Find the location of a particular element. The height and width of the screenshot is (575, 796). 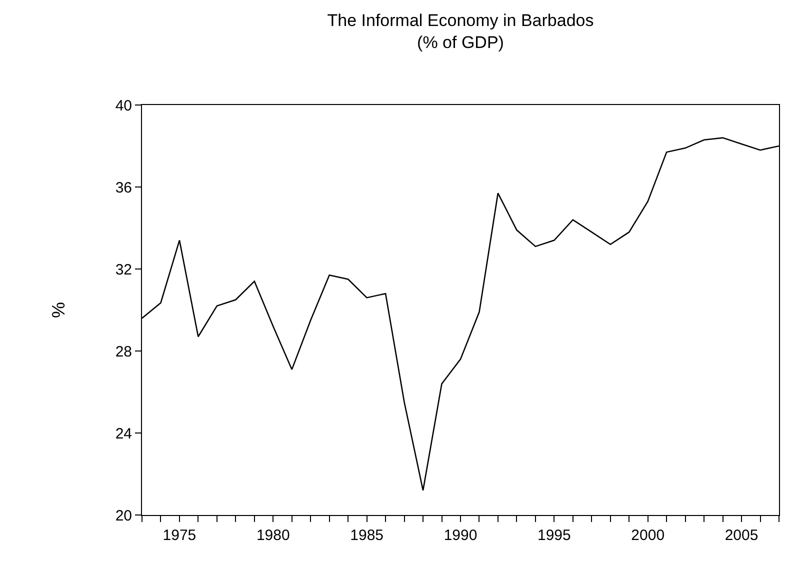

y-tick-label: 28 is located at coordinates (123, 351).